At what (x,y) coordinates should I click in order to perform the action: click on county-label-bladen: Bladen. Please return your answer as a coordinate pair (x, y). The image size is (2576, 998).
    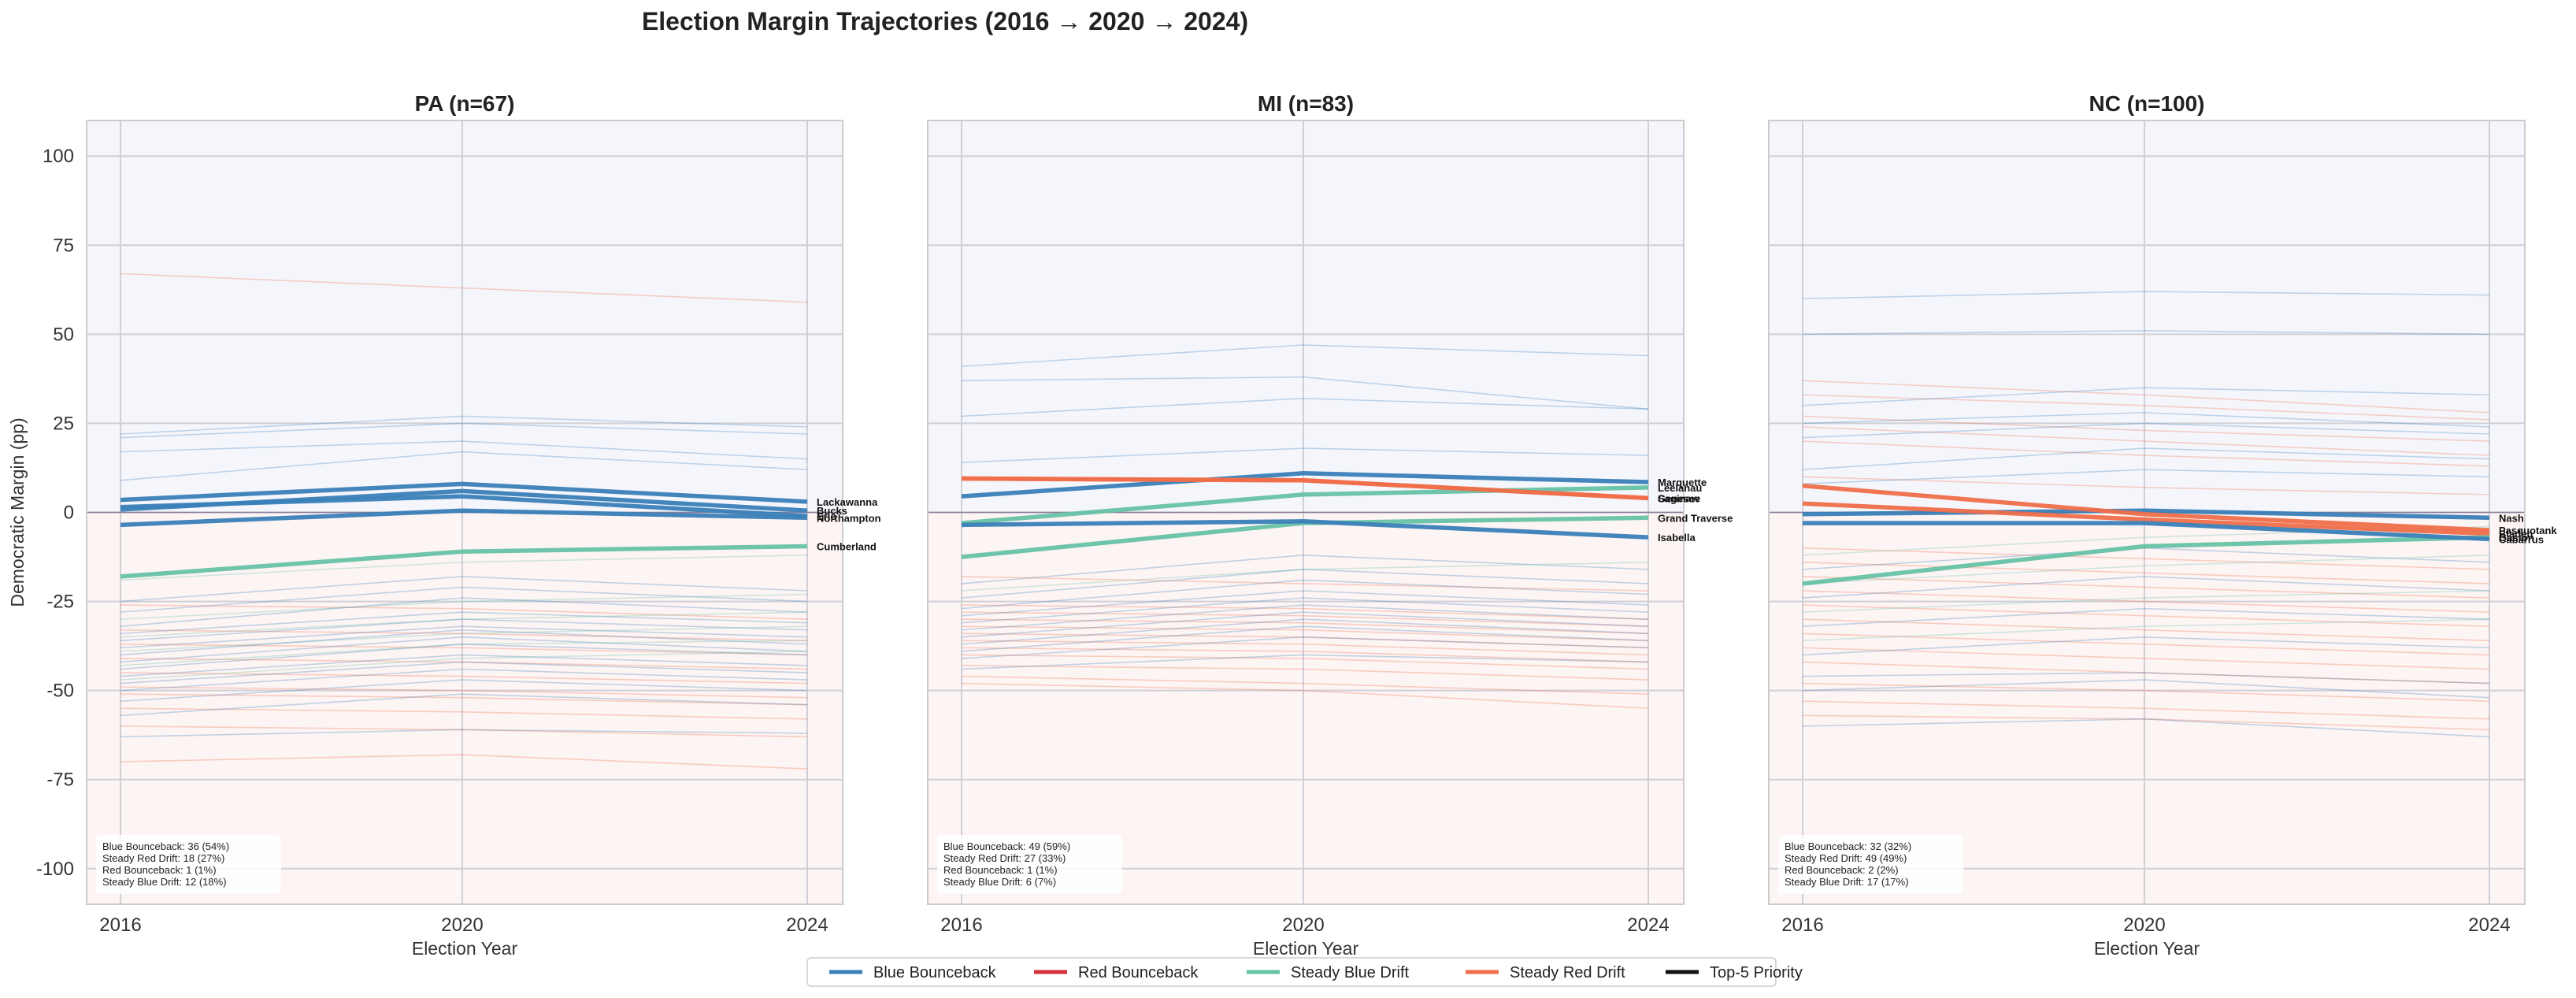
    Looking at the image, I should click on (2516, 534).